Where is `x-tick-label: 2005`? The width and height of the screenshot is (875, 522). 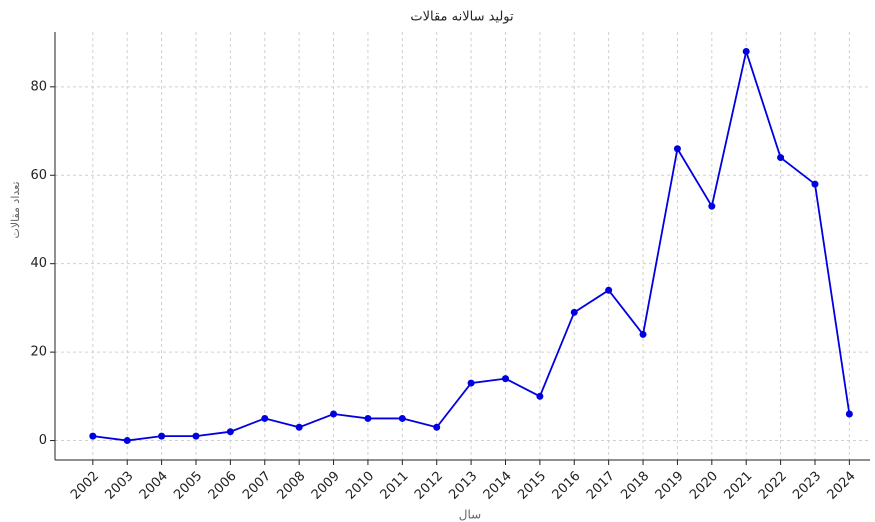 x-tick-label: 2005 is located at coordinates (188, 486).